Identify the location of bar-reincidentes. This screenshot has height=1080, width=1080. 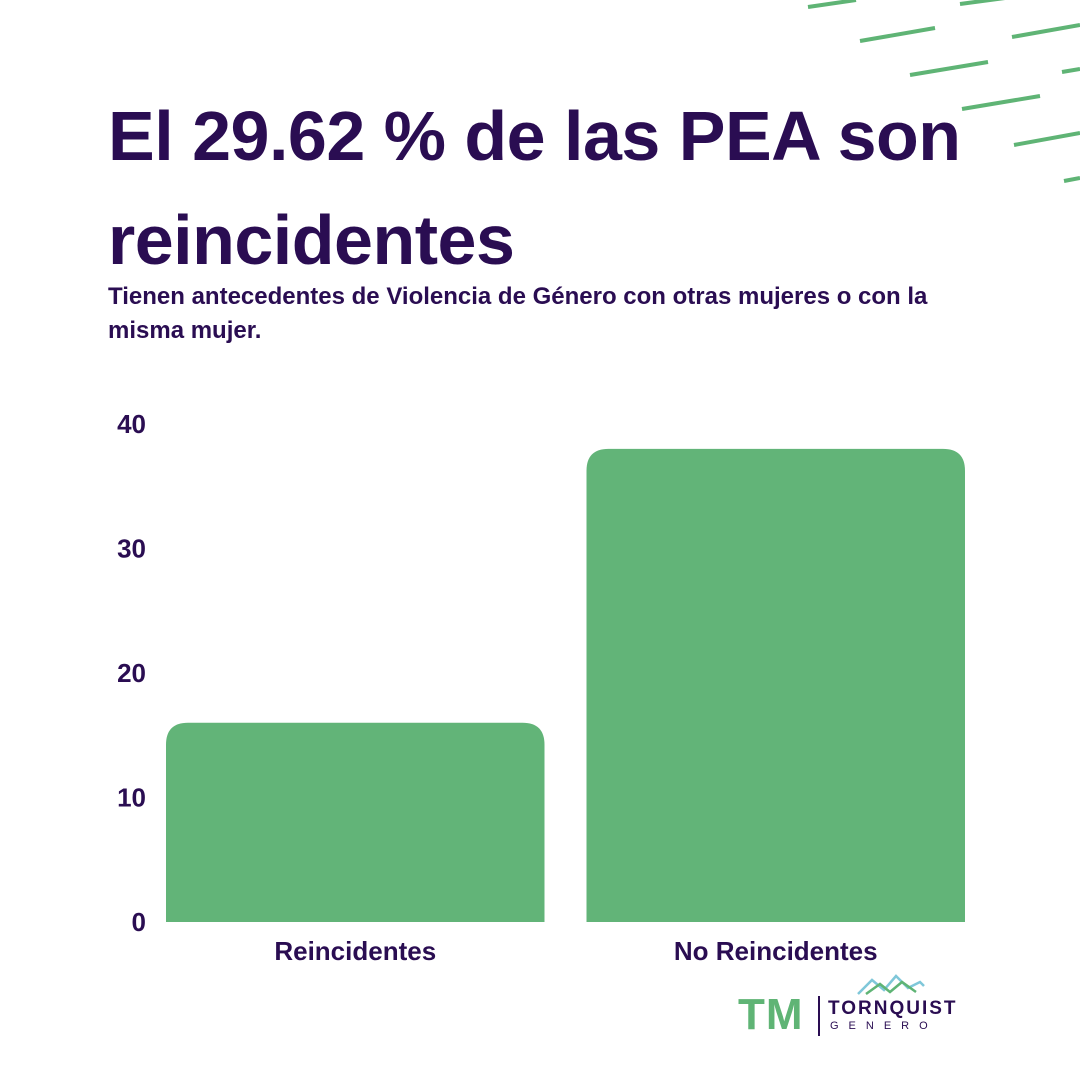
(355, 822).